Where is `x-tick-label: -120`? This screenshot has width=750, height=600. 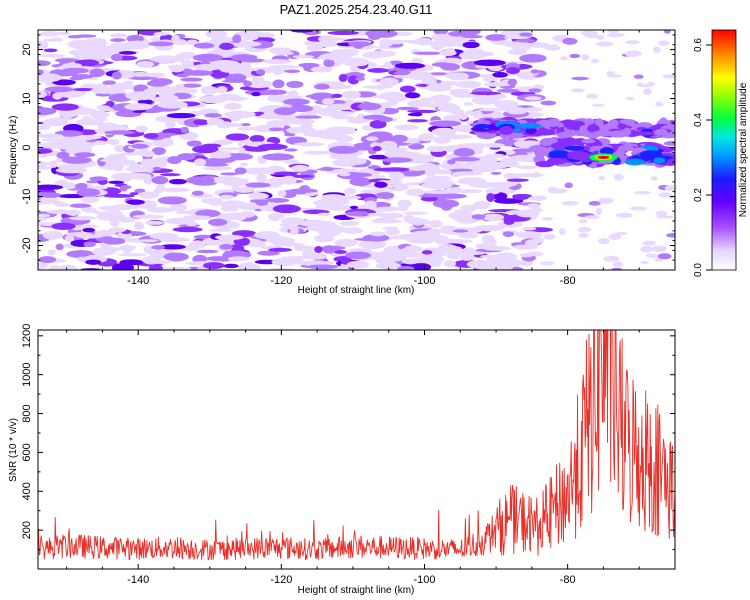 x-tick-label: -120 is located at coordinates (281, 281).